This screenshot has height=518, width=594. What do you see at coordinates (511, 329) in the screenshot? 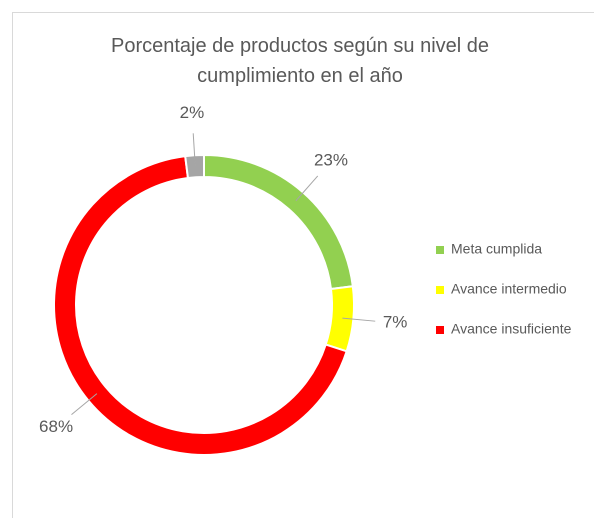
I see `legend-label: Avance insuficiente` at bounding box center [511, 329].